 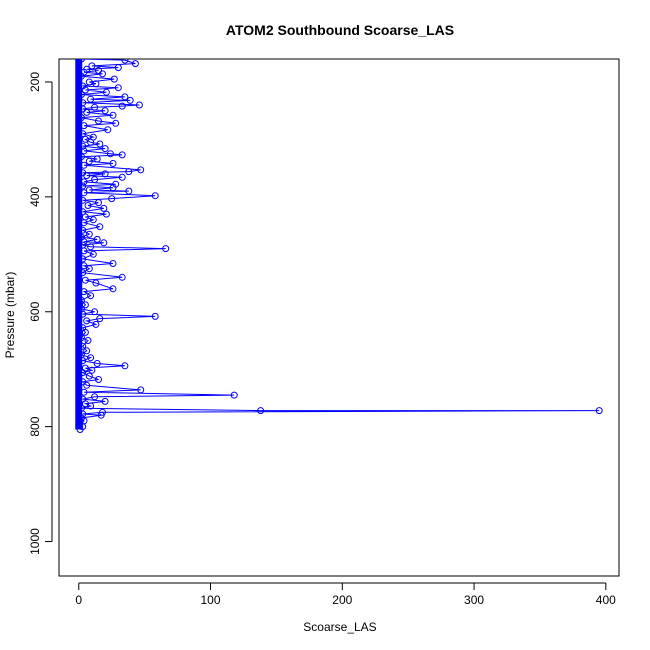 What do you see at coordinates (10, 315) in the screenshot?
I see `y-axis-label: Pressure (mbar)` at bounding box center [10, 315].